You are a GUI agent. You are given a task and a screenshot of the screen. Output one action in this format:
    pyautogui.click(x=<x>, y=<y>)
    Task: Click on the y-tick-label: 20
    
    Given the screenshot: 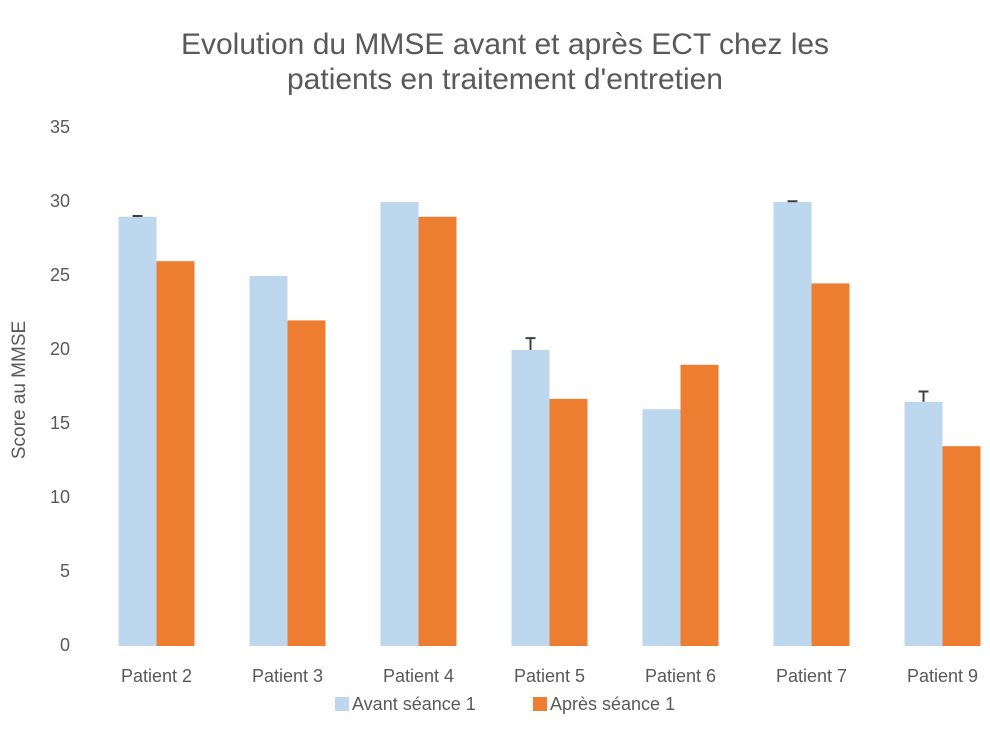 What is the action you would take?
    pyautogui.click(x=60, y=349)
    